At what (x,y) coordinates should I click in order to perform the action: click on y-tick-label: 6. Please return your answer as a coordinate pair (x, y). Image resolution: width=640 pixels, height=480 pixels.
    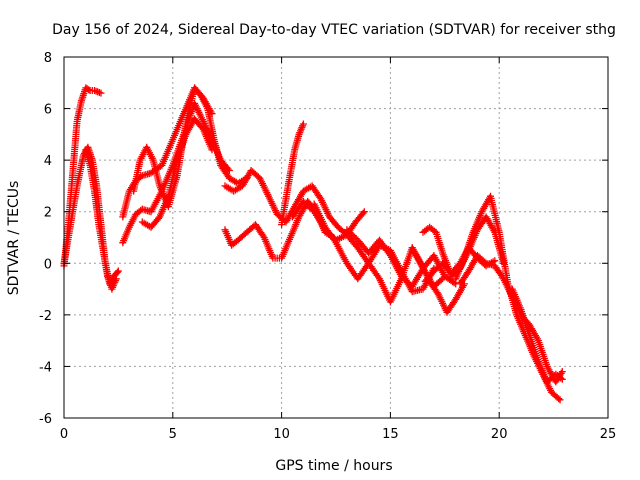
    Looking at the image, I should click on (48, 110).